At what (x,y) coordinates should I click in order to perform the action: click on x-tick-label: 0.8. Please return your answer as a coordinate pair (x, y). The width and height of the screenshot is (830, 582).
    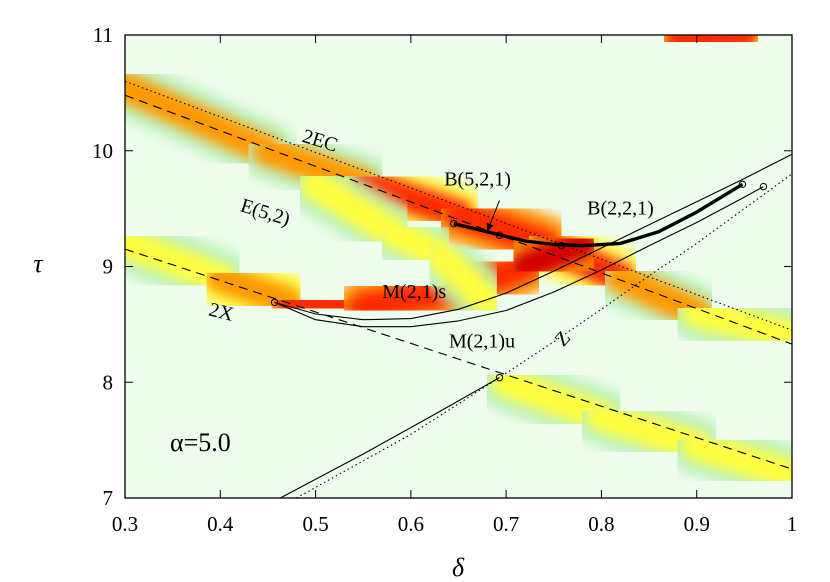
    Looking at the image, I should click on (601, 524).